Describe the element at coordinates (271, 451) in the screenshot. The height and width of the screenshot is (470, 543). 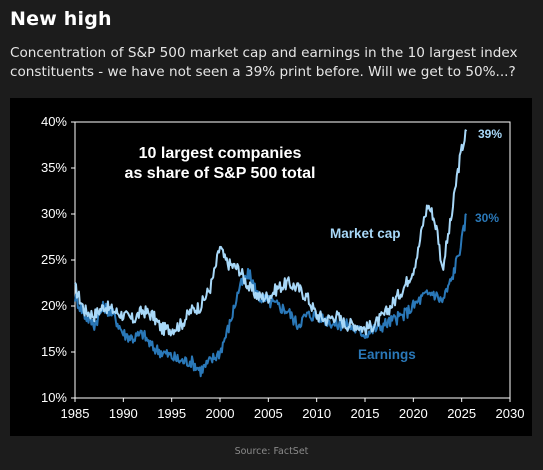
I see `source-note: Source: FactSet` at that location.